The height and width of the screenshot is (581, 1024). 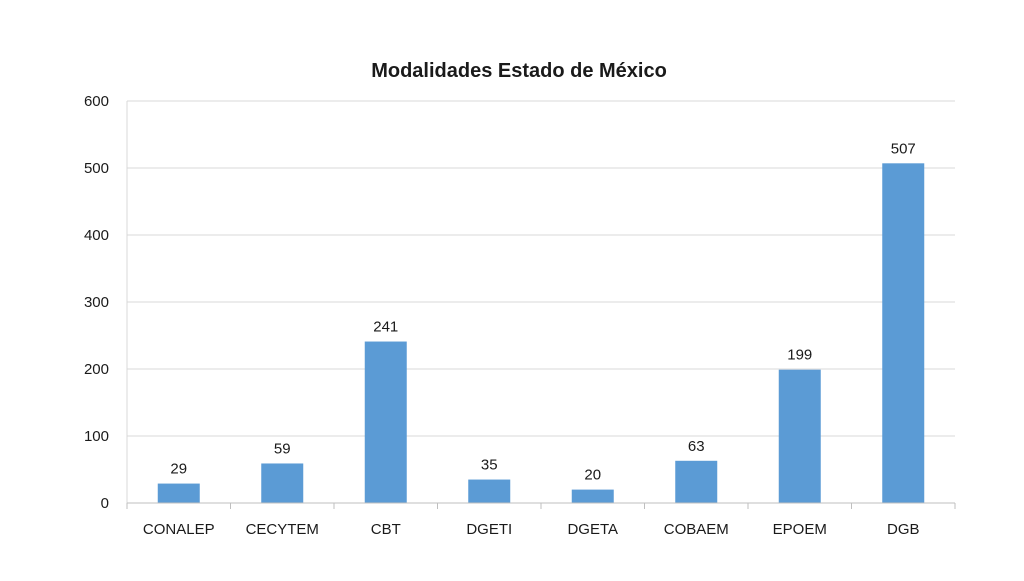 What do you see at coordinates (96, 101) in the screenshot?
I see `y-tick-label: 600` at bounding box center [96, 101].